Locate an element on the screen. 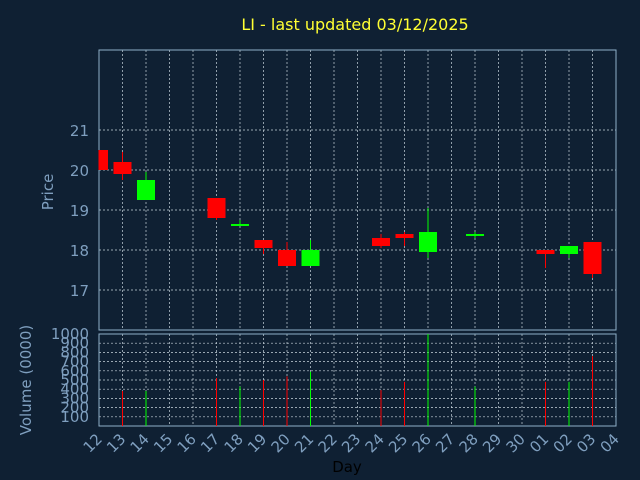 The height and width of the screenshot is (480, 640). volume-bars is located at coordinates (357, 380).